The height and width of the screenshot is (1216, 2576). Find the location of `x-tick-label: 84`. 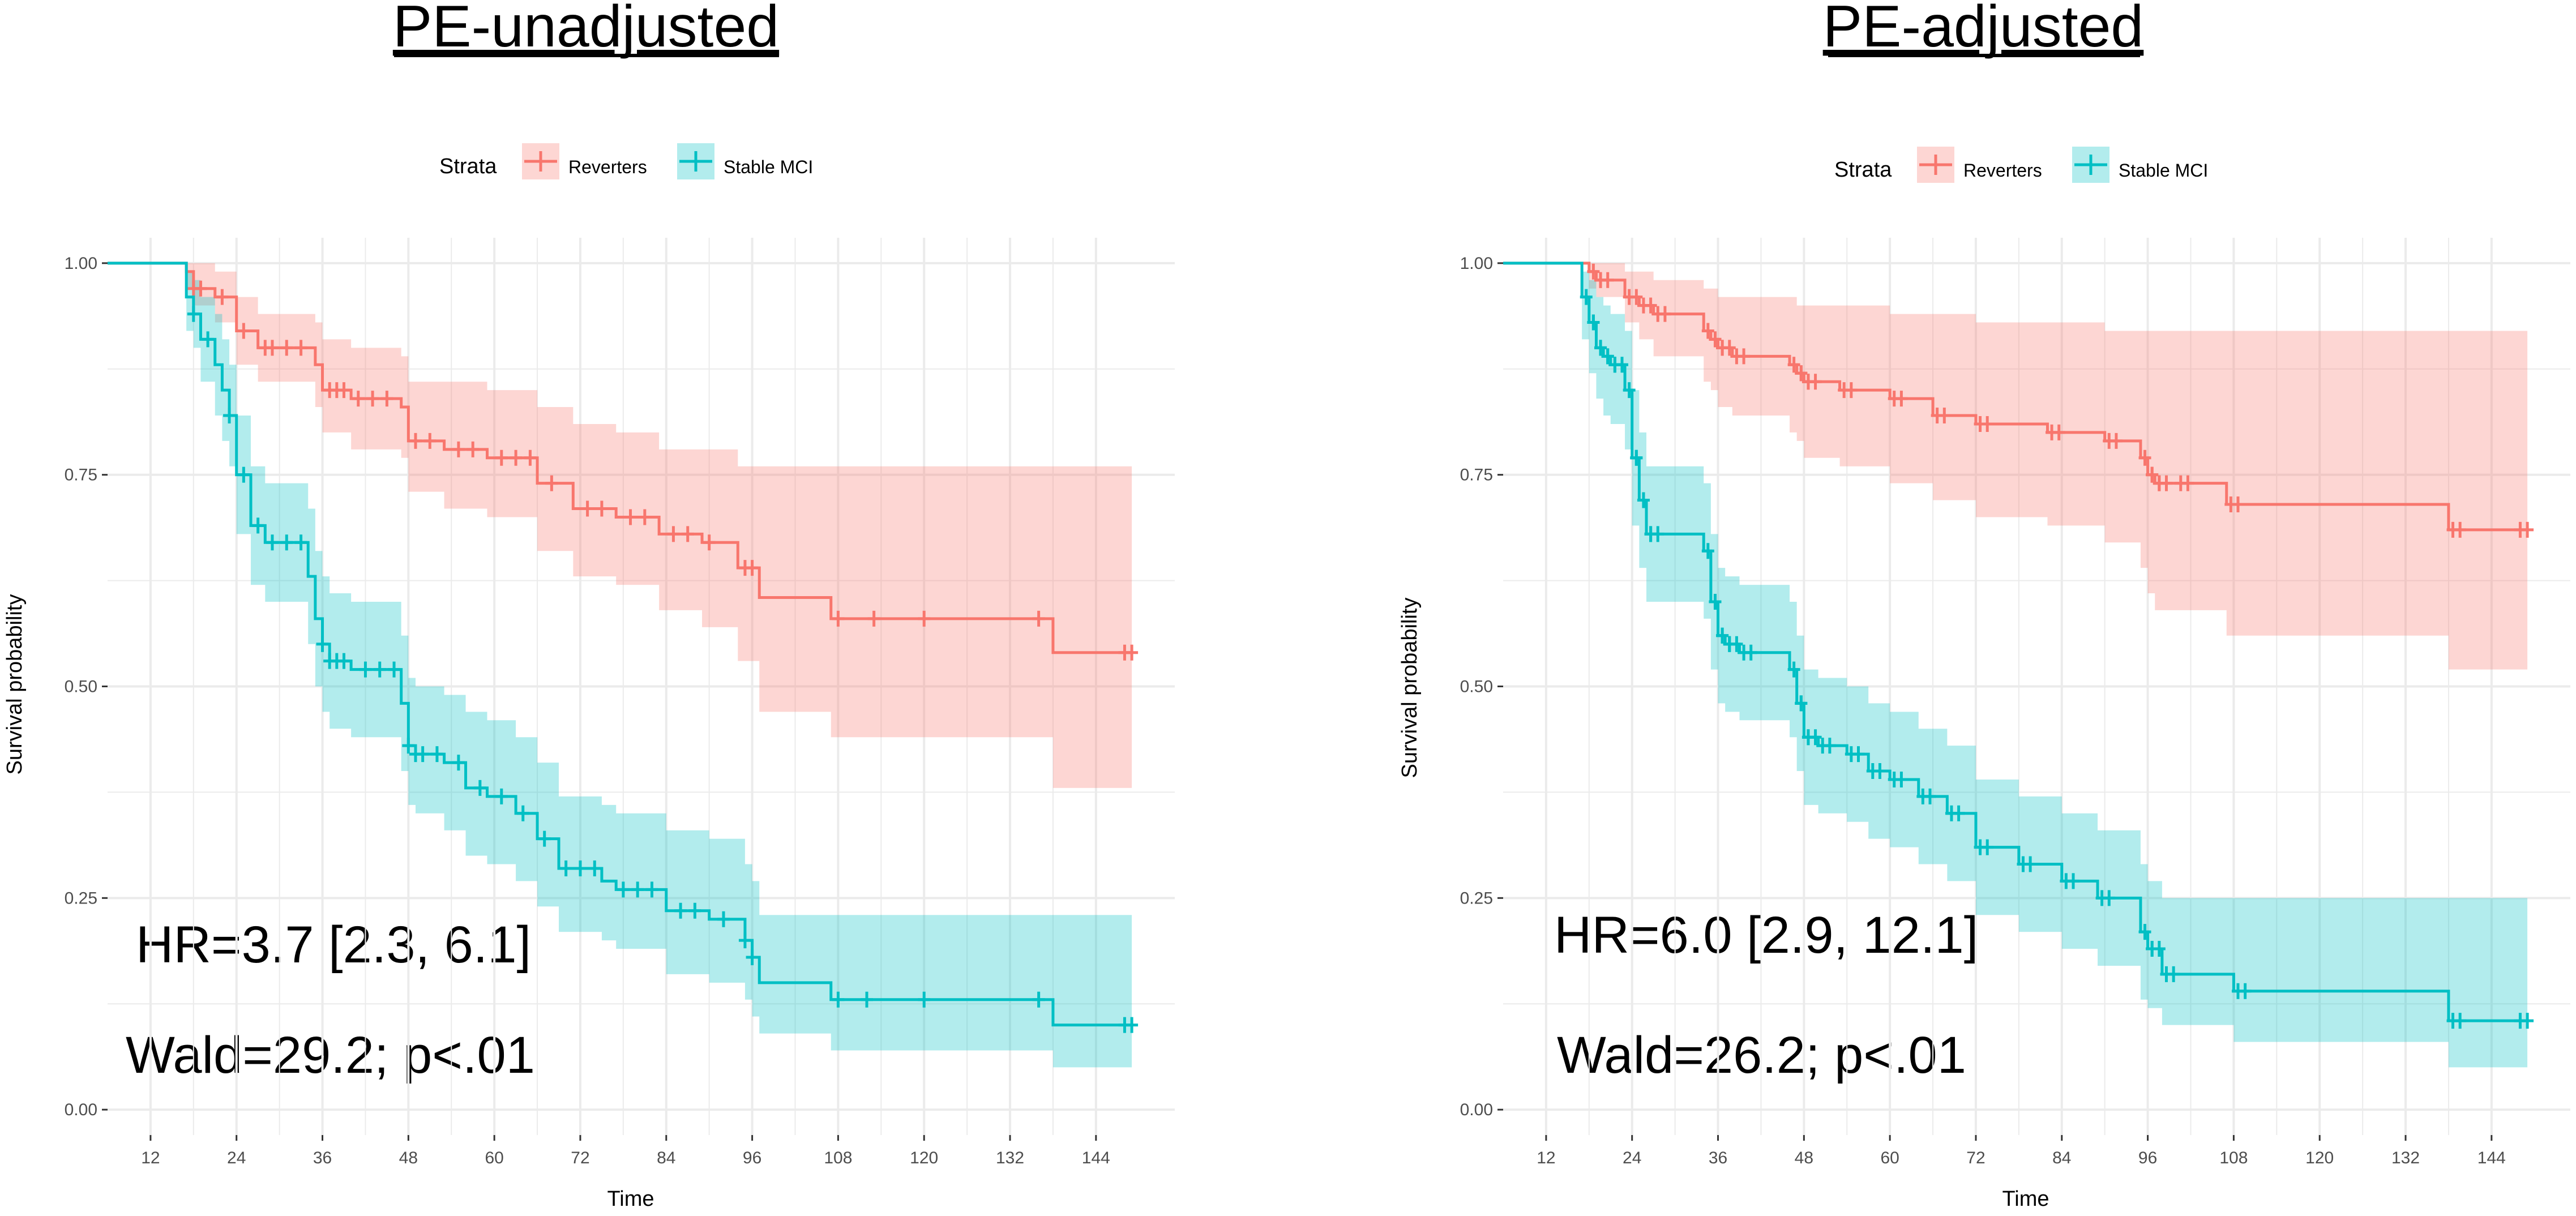

x-tick-label: 84 is located at coordinates (2061, 1158).